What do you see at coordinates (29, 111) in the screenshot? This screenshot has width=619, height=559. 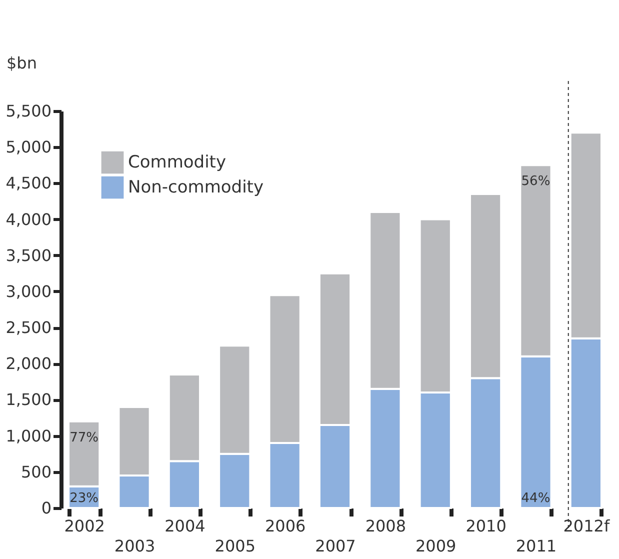 I see `y-tick-label: 5,500` at bounding box center [29, 111].